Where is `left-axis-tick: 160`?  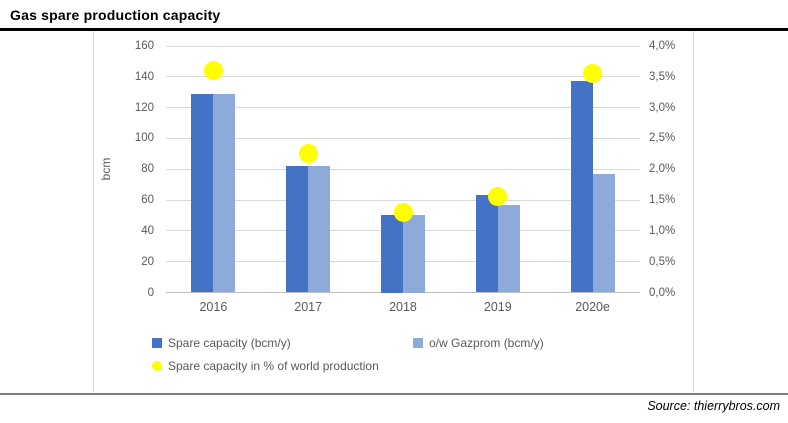 left-axis-tick: 160 is located at coordinates (144, 46).